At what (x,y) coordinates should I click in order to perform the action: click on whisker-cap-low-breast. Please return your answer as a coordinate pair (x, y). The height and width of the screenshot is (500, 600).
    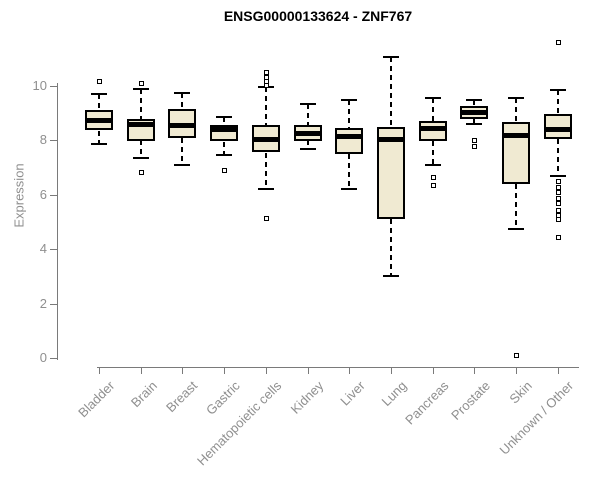
    Looking at the image, I should click on (182, 165).